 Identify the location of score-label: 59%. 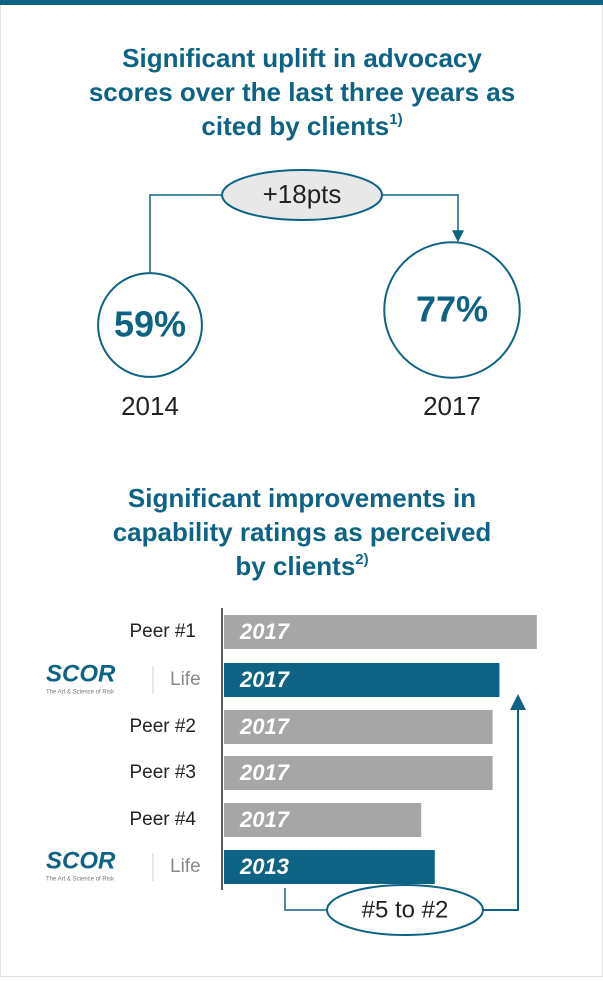
(150, 324).